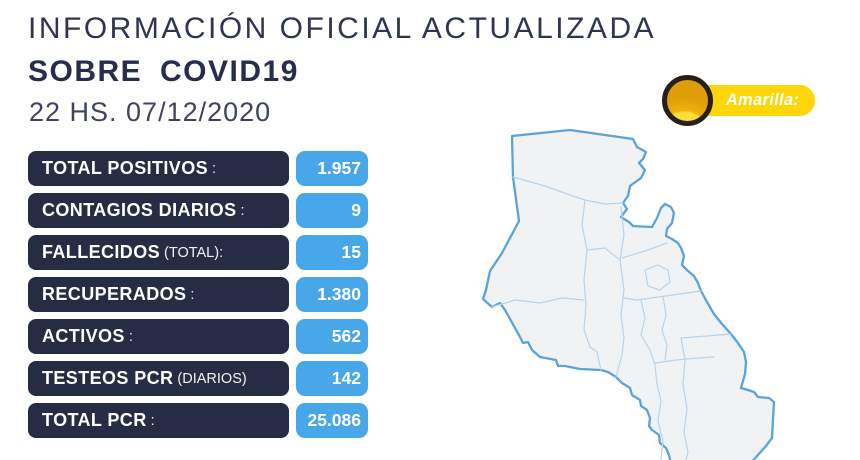  I want to click on stat-label-bar: ACTIVOS :, so click(158, 336).